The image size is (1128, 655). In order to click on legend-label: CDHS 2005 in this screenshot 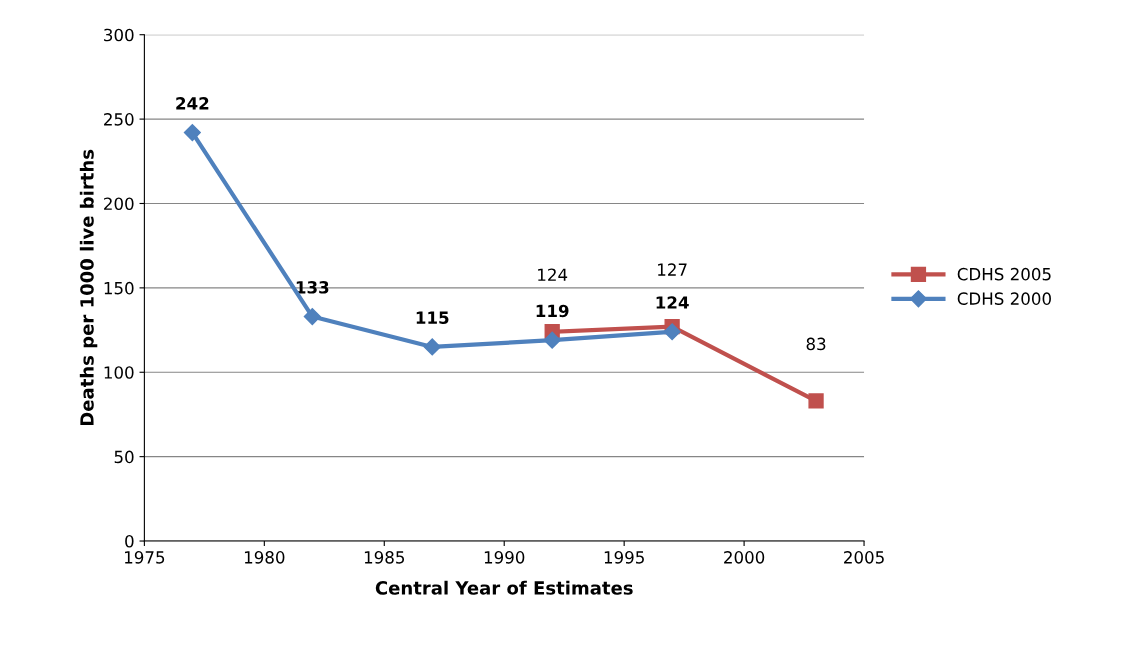, I will do `click(1004, 274)`.